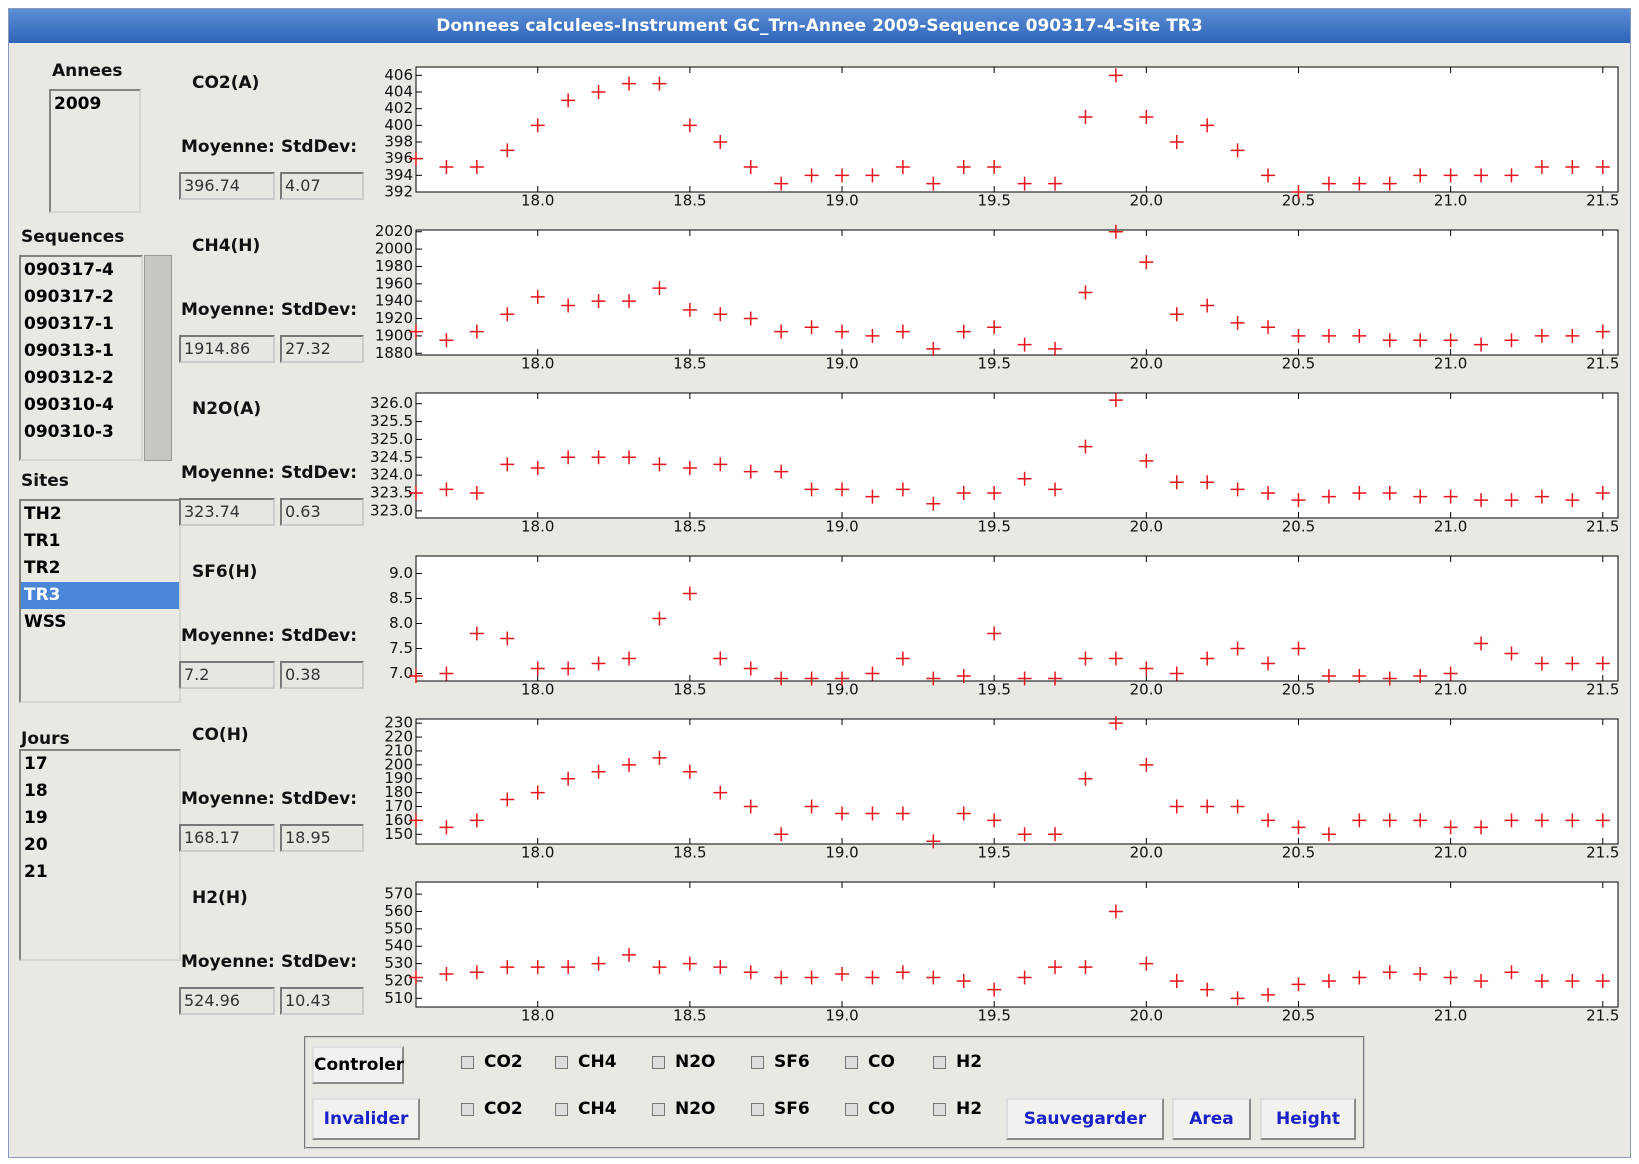 The width and height of the screenshot is (1639, 1164). What do you see at coordinates (322, 838) in the screenshot?
I see `stddev-field: 18.95` at bounding box center [322, 838].